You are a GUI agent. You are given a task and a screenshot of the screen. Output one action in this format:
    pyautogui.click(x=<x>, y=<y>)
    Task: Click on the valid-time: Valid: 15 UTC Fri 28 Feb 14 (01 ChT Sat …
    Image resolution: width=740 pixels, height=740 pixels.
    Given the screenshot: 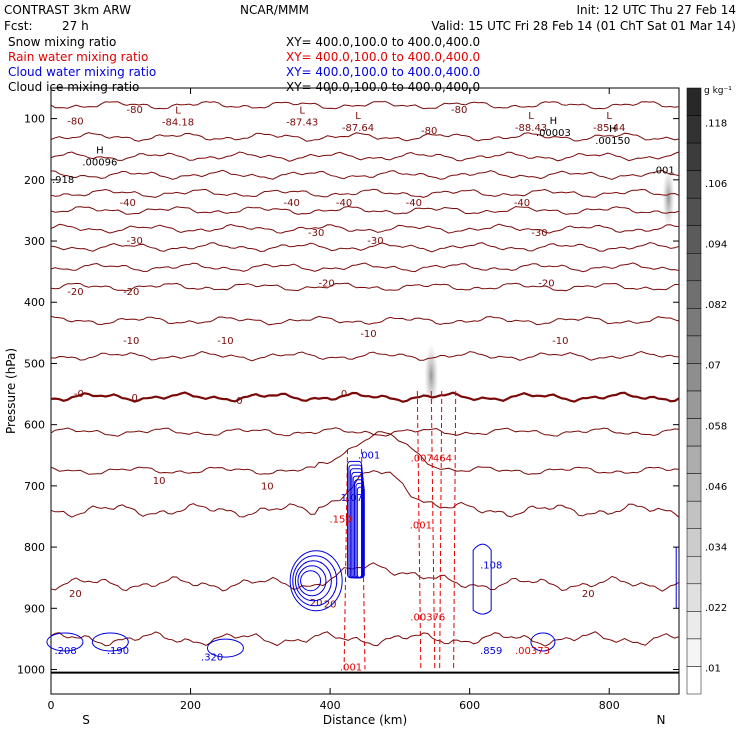 What is the action you would take?
    pyautogui.click(x=583, y=26)
    